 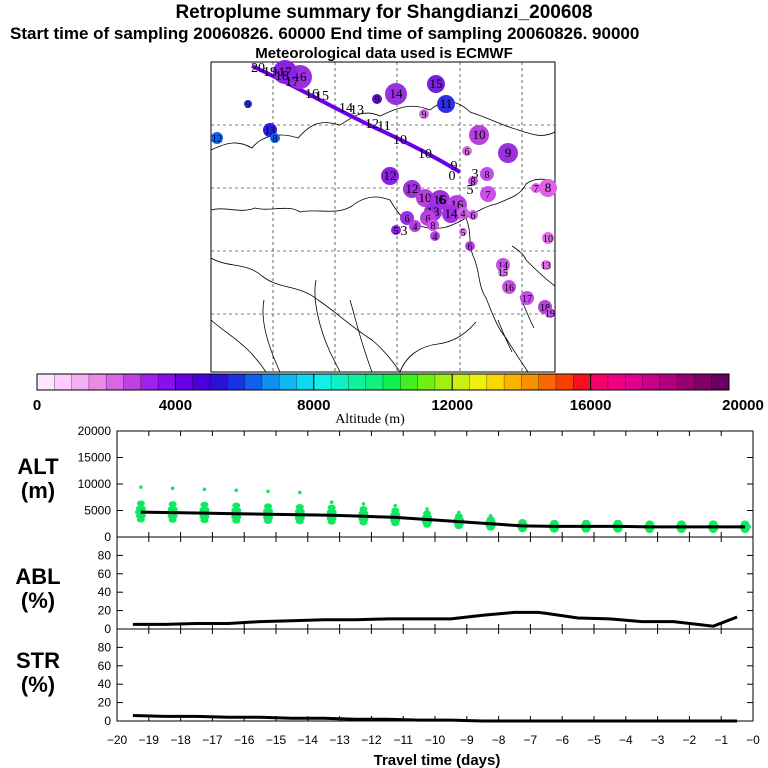 I want to click on meteorological-data-note: Meteorological data used is ECMWF, so click(x=384, y=53).